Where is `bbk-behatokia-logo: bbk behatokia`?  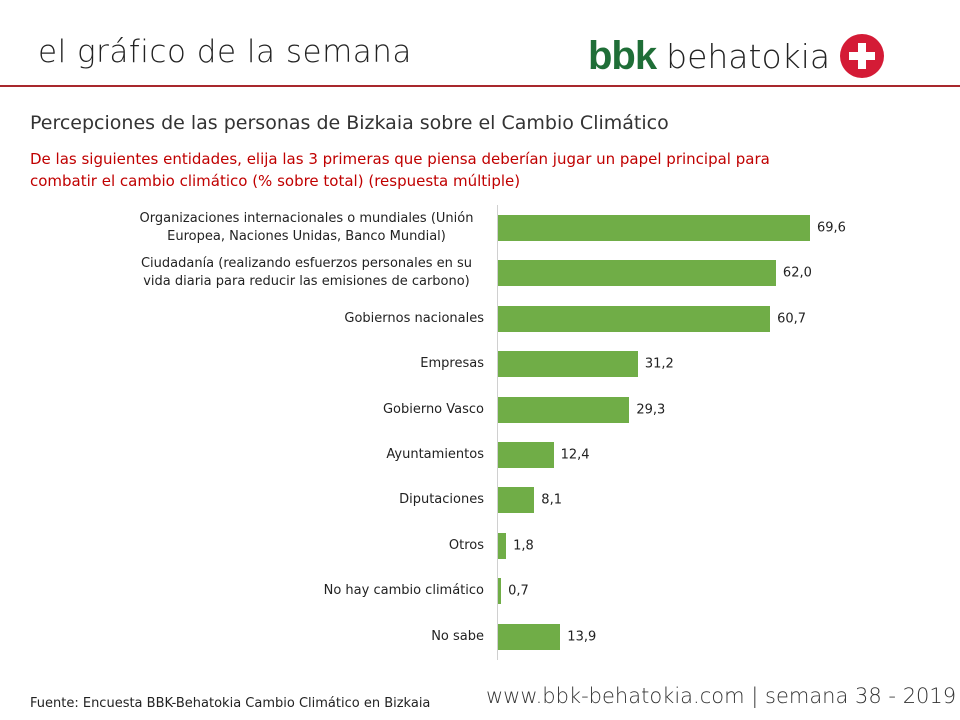 bbk-behatokia-logo: bbk behatokia is located at coordinates (736, 55).